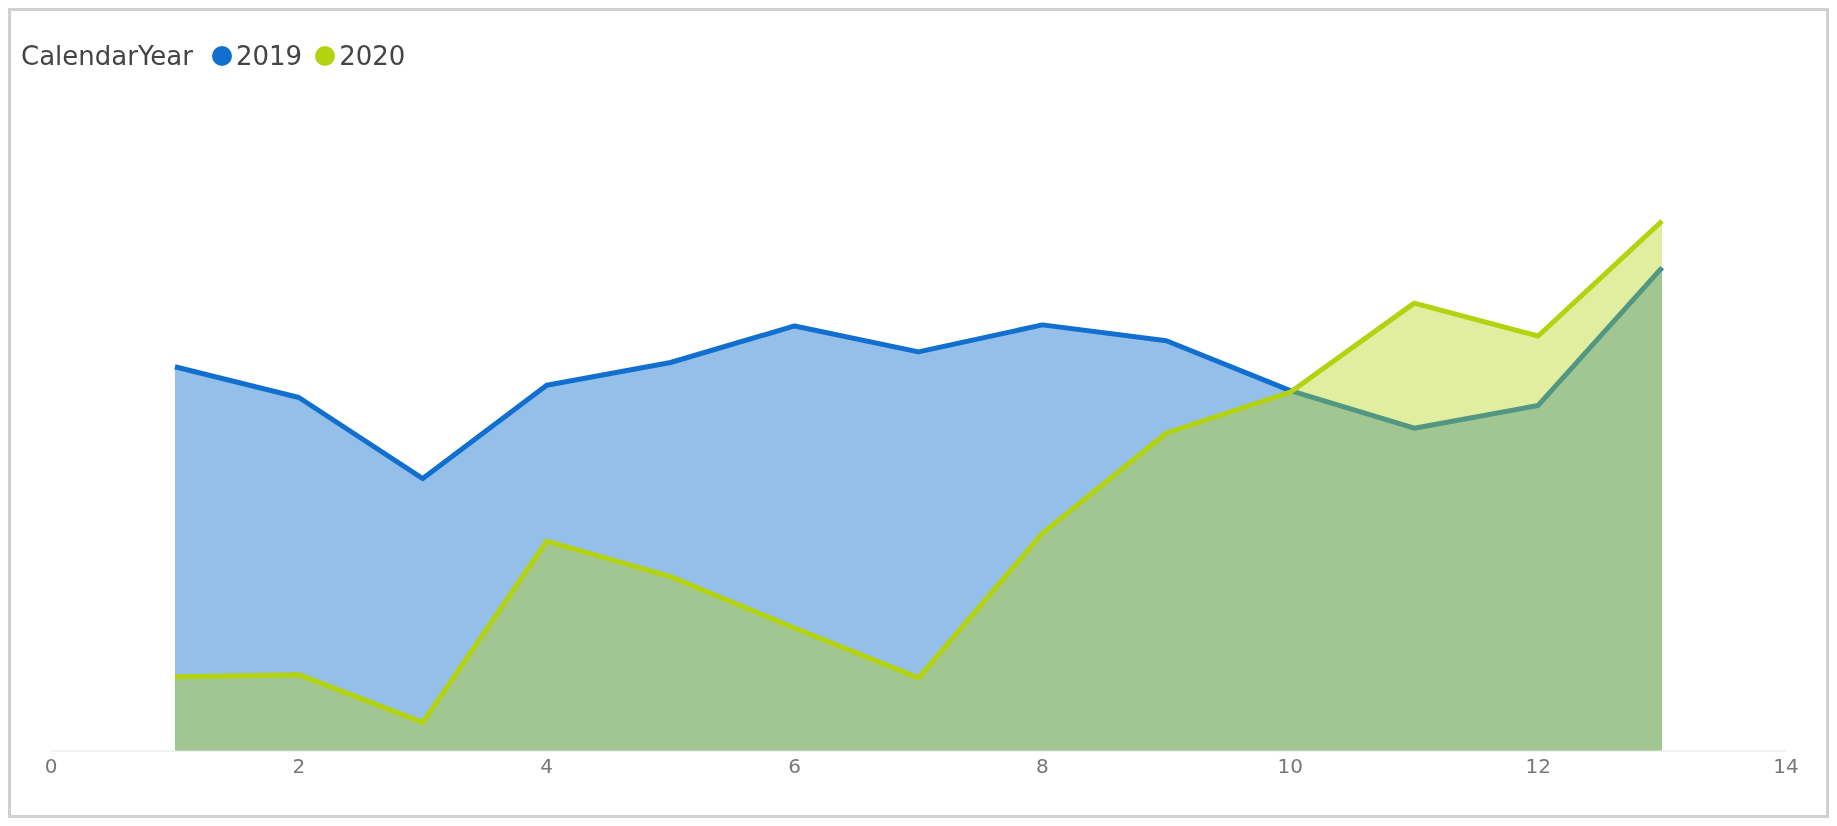  I want to click on x-tick-label: 4, so click(547, 766).